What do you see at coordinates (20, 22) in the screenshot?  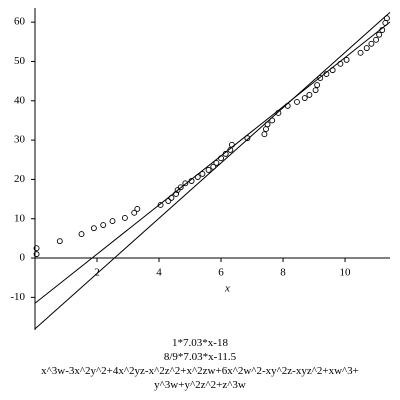 I see `y-tick-label: 60` at bounding box center [20, 22].